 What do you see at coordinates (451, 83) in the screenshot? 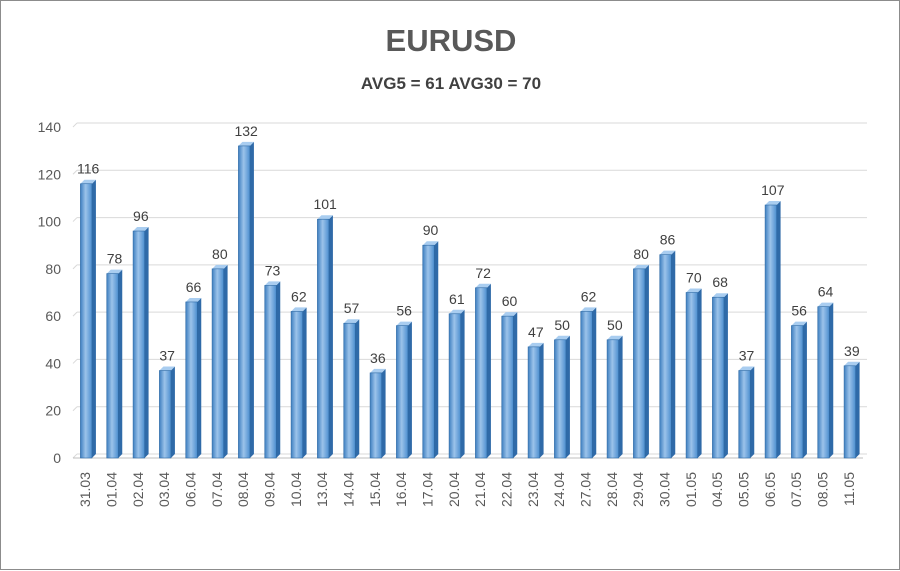
I see `chart-subtitle: AVG5 = 61 AVG30 = 70` at bounding box center [451, 83].